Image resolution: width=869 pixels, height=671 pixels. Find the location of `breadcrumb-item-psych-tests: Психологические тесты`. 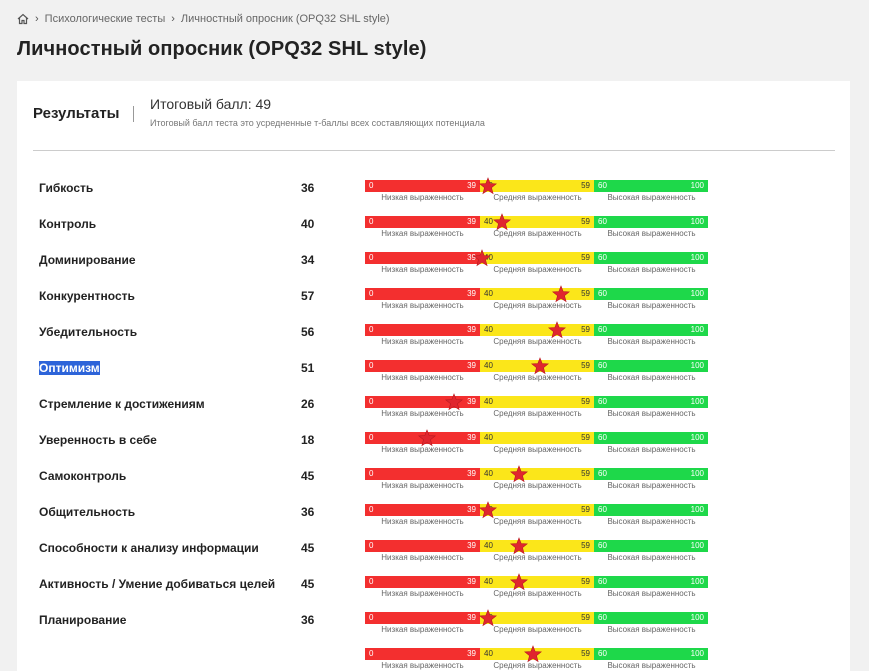

breadcrumb-item-psych-tests: Психологические тесты is located at coordinates (105, 19).